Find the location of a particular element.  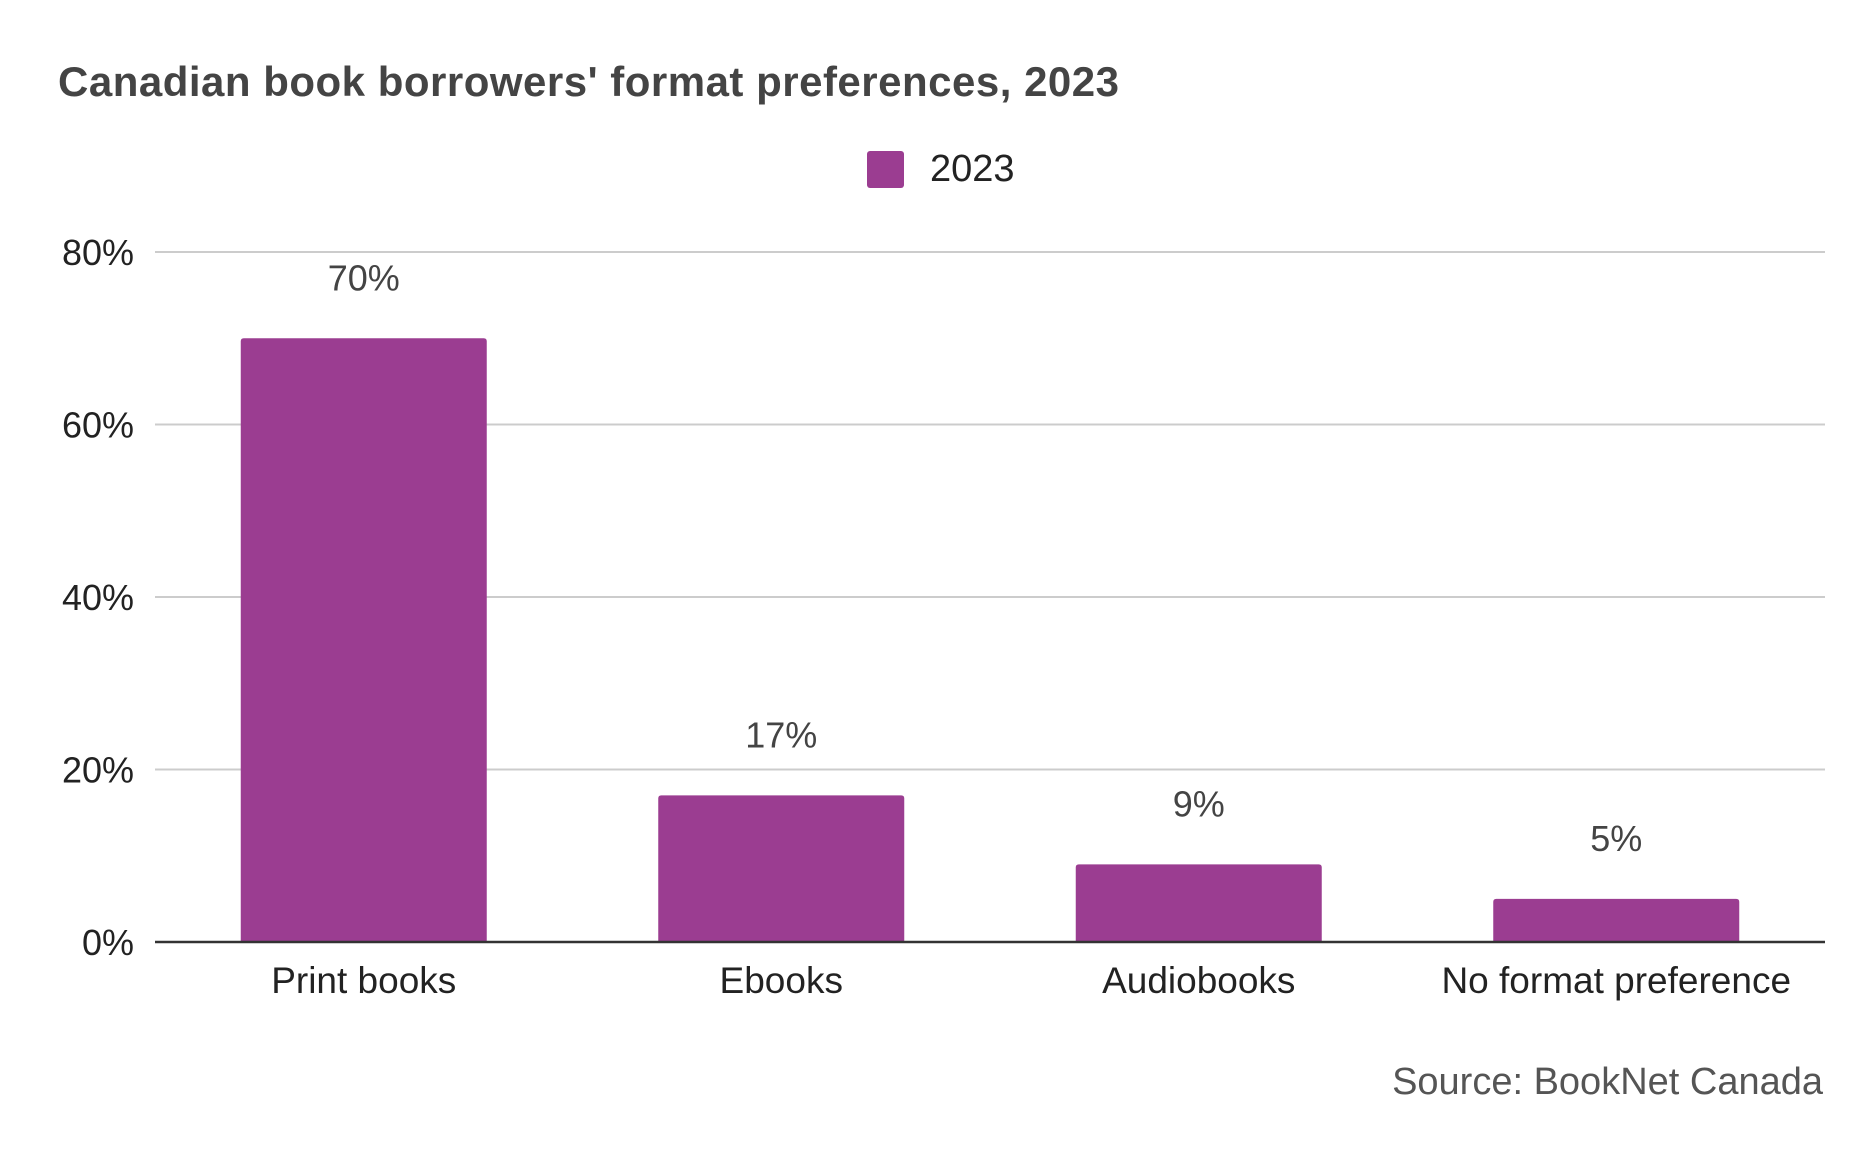

bar-ebooks is located at coordinates (781, 868).